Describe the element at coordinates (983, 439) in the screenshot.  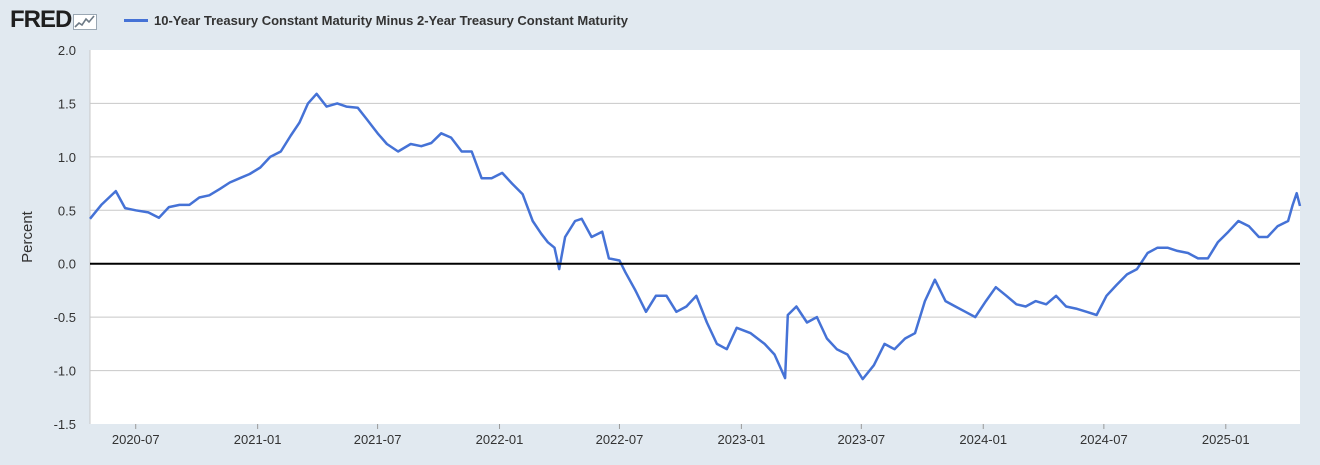
I see `x-tick-label: 2024-01` at that location.